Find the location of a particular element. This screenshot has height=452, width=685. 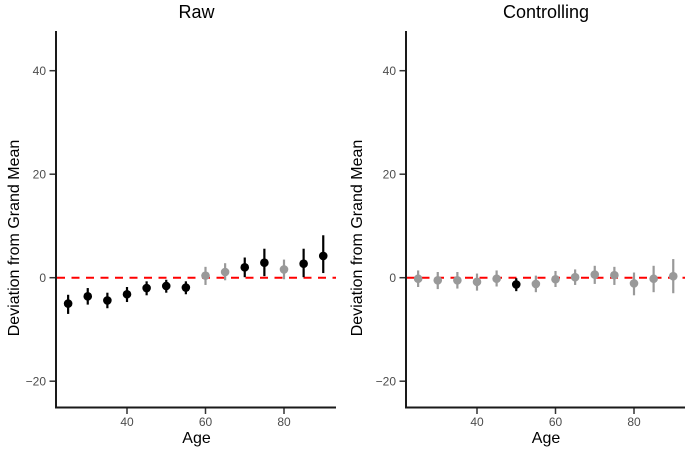

x-axis-title-raw: Age is located at coordinates (196, 438).